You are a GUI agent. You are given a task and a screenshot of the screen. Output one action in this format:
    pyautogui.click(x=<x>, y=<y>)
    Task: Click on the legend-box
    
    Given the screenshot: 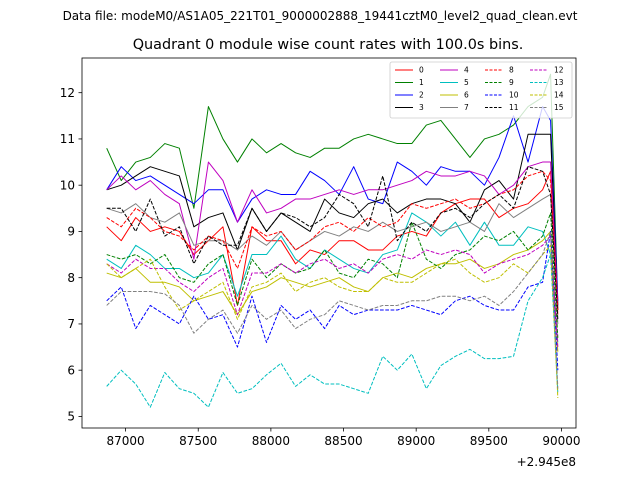 What is the action you would take?
    pyautogui.click(x=481, y=90)
    